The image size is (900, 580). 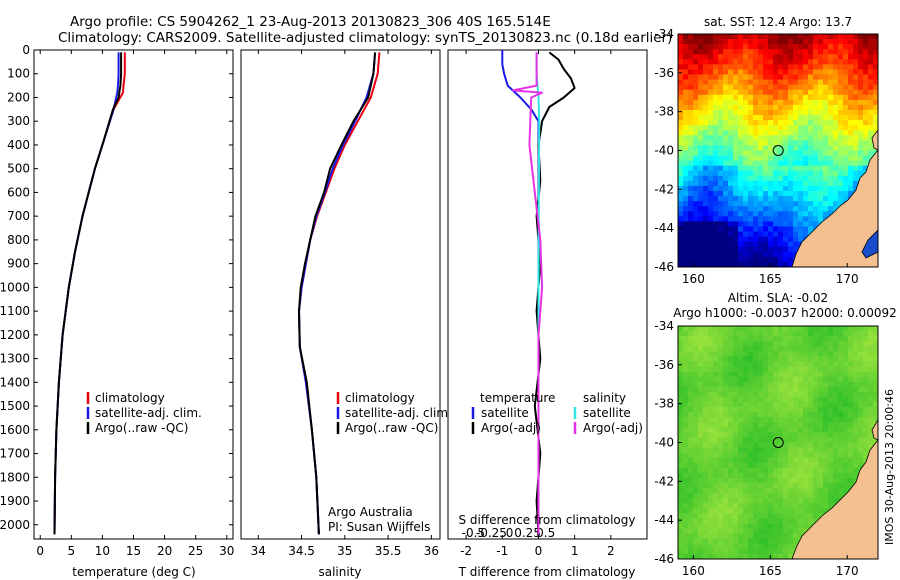 What do you see at coordinates (664, 112) in the screenshot?
I see `map-ytick-label: -38` at bounding box center [664, 112].